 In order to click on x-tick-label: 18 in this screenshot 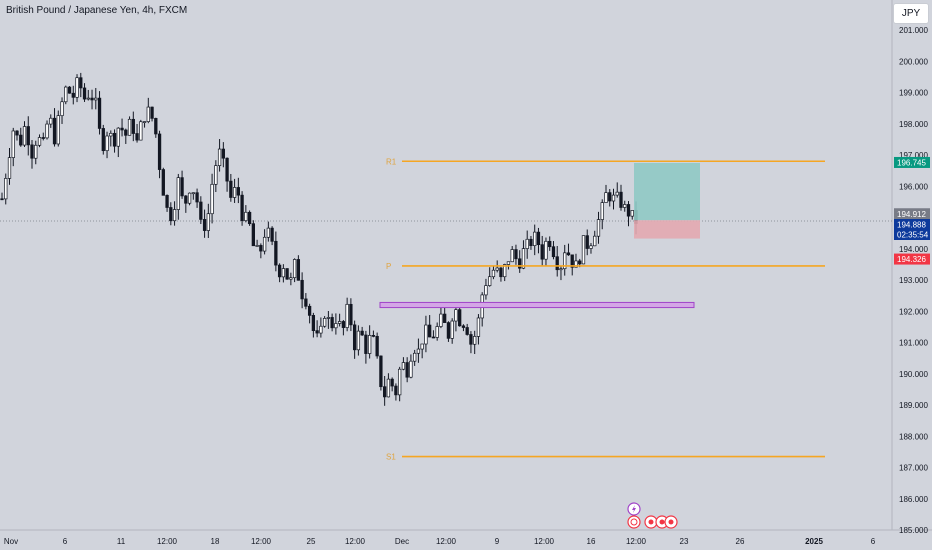, I will do `click(215, 541)`.